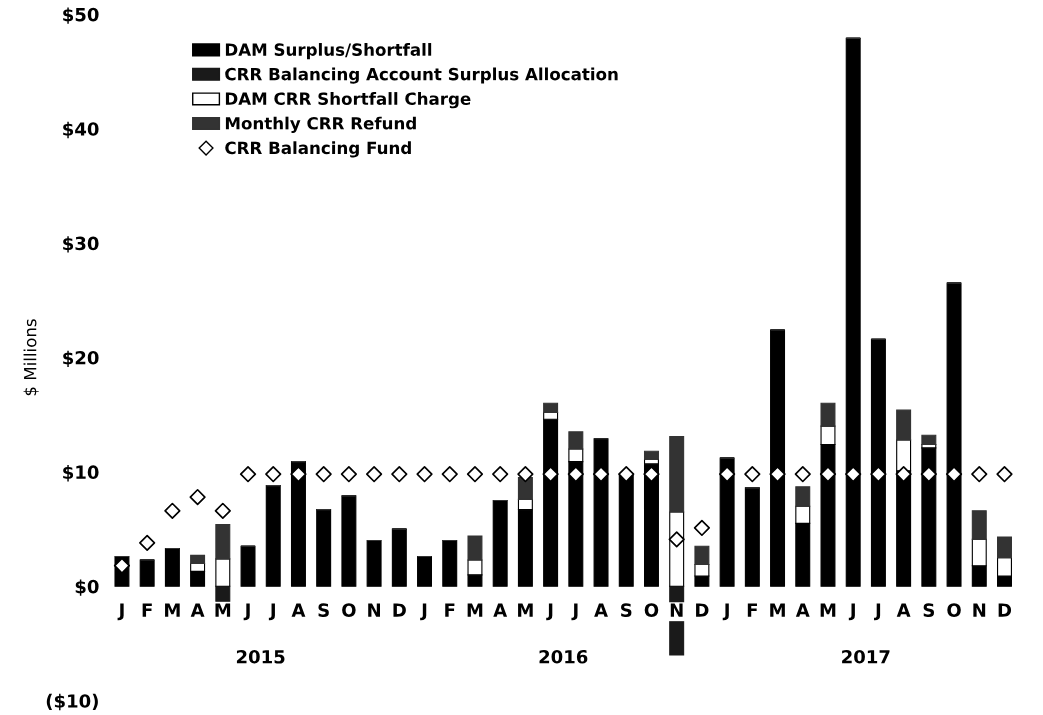 Image resolution: width=1043 pixels, height=715 pixels. I want to click on y-tick-label: $0, so click(87, 587).